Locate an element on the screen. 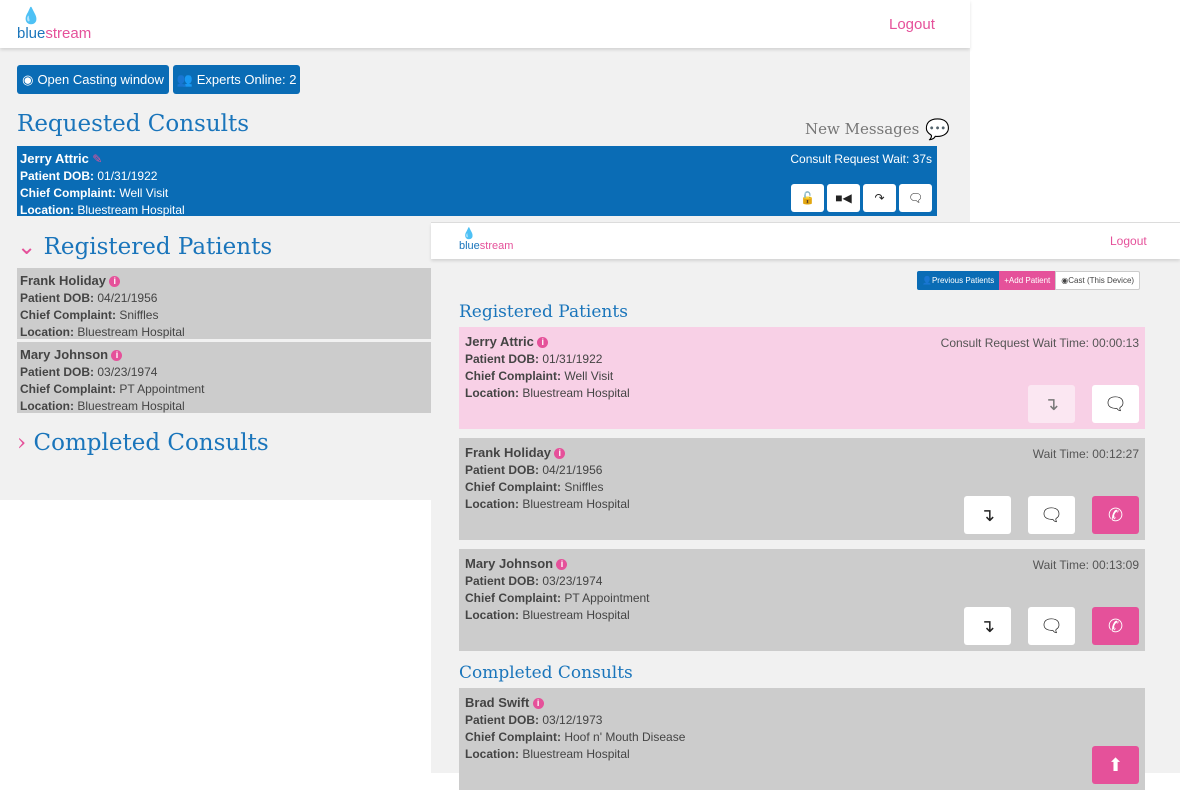 This screenshot has height=790, width=1180. patient-name: Jerry Attric is located at coordinates (499, 341).